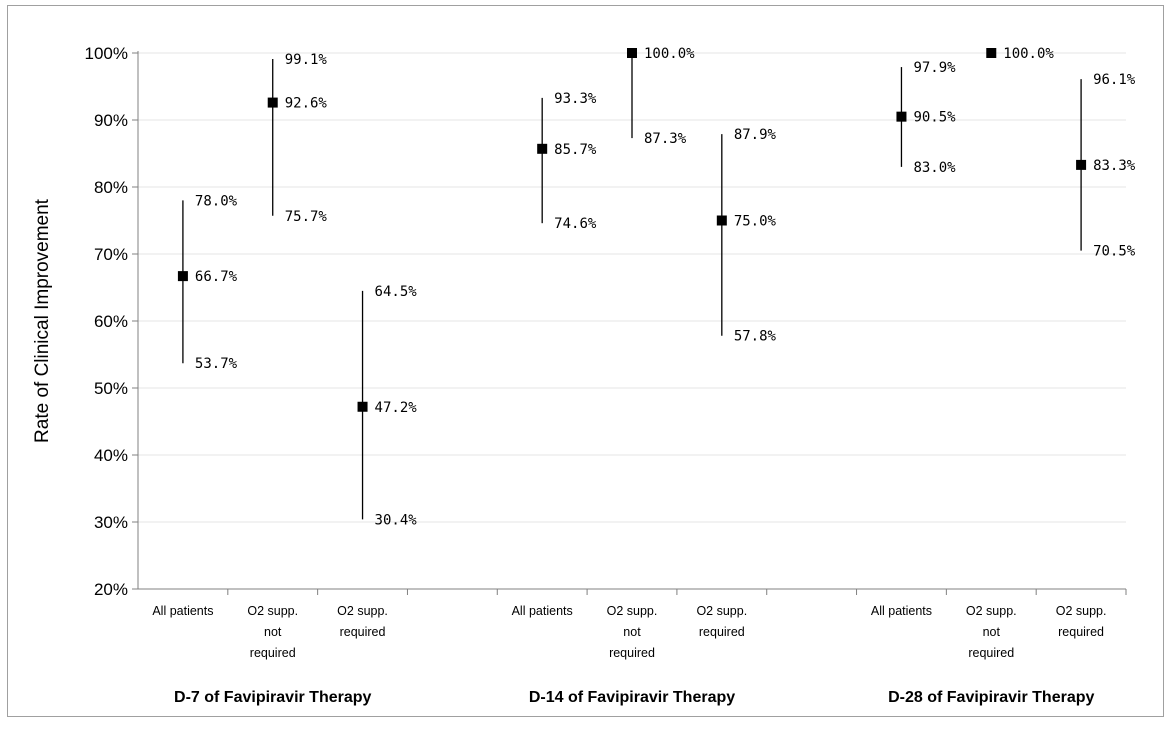  Describe the element at coordinates (755, 337) in the screenshot. I see `lower-label: 57.8%` at that location.